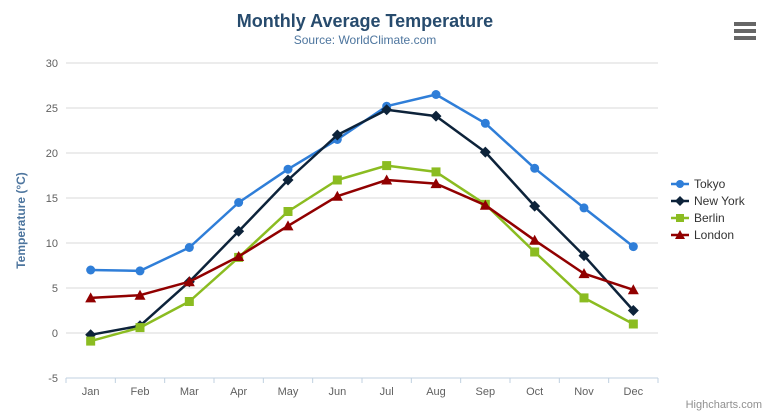 The width and height of the screenshot is (769, 416). Describe the element at coordinates (55, 334) in the screenshot. I see `y-axis-tick-label: 0` at that location.